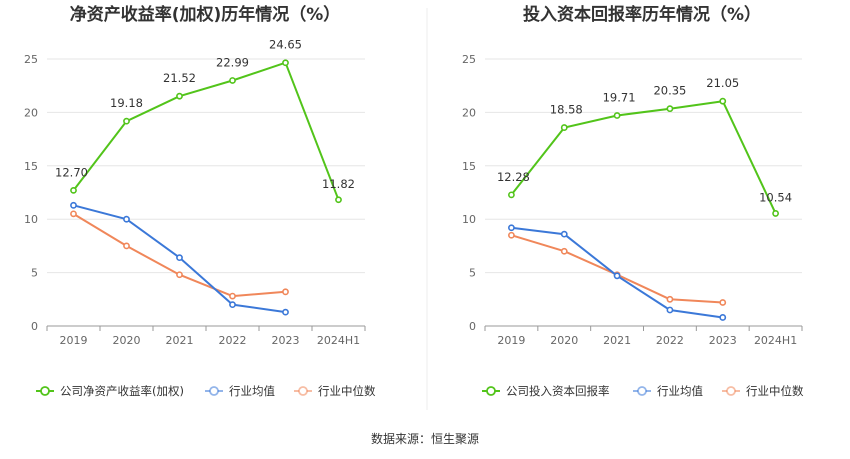 Image resolution: width=850 pixels, height=459 pixels. I want to click on legend-label: 公司净资产收益率(加权), so click(122, 391).